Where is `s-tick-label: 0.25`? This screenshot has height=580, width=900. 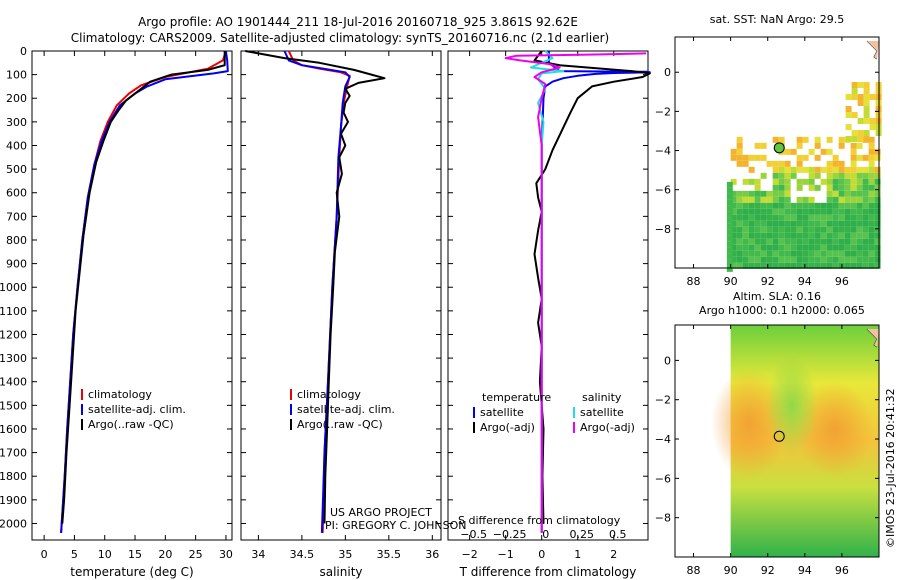
s-tick-label: 0.25 is located at coordinates (581, 534).